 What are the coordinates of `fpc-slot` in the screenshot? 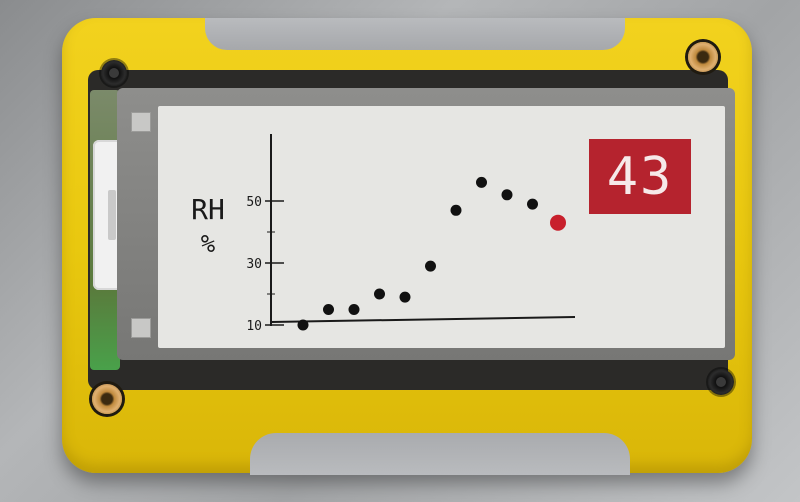 It's located at (112, 215).